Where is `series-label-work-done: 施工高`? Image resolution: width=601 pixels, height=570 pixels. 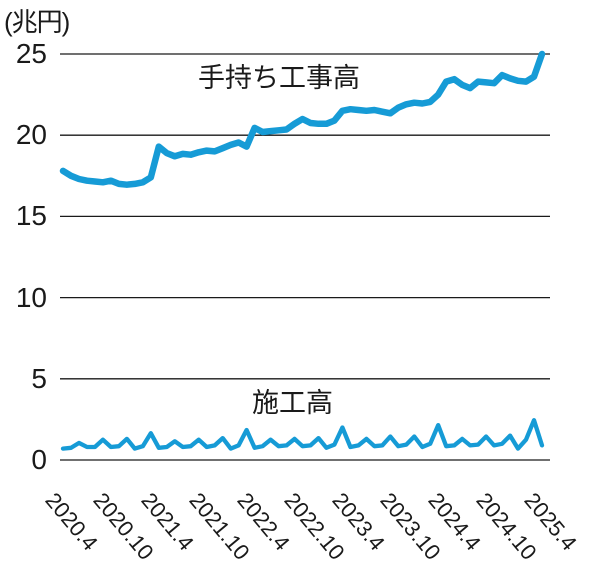
series-label-work-done: 施工高 is located at coordinates (292, 403).